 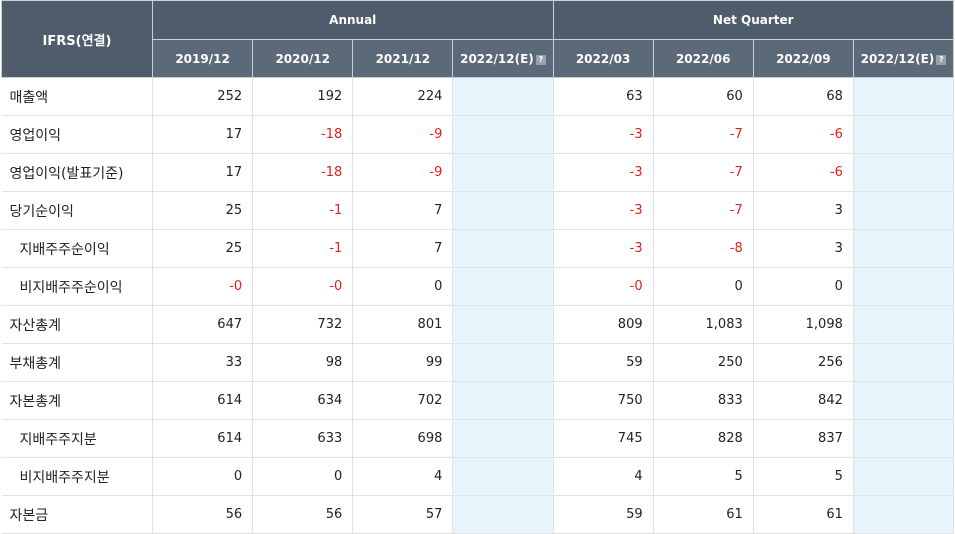 What do you see at coordinates (403, 362) in the screenshot?
I see `value-cell: 99` at bounding box center [403, 362].